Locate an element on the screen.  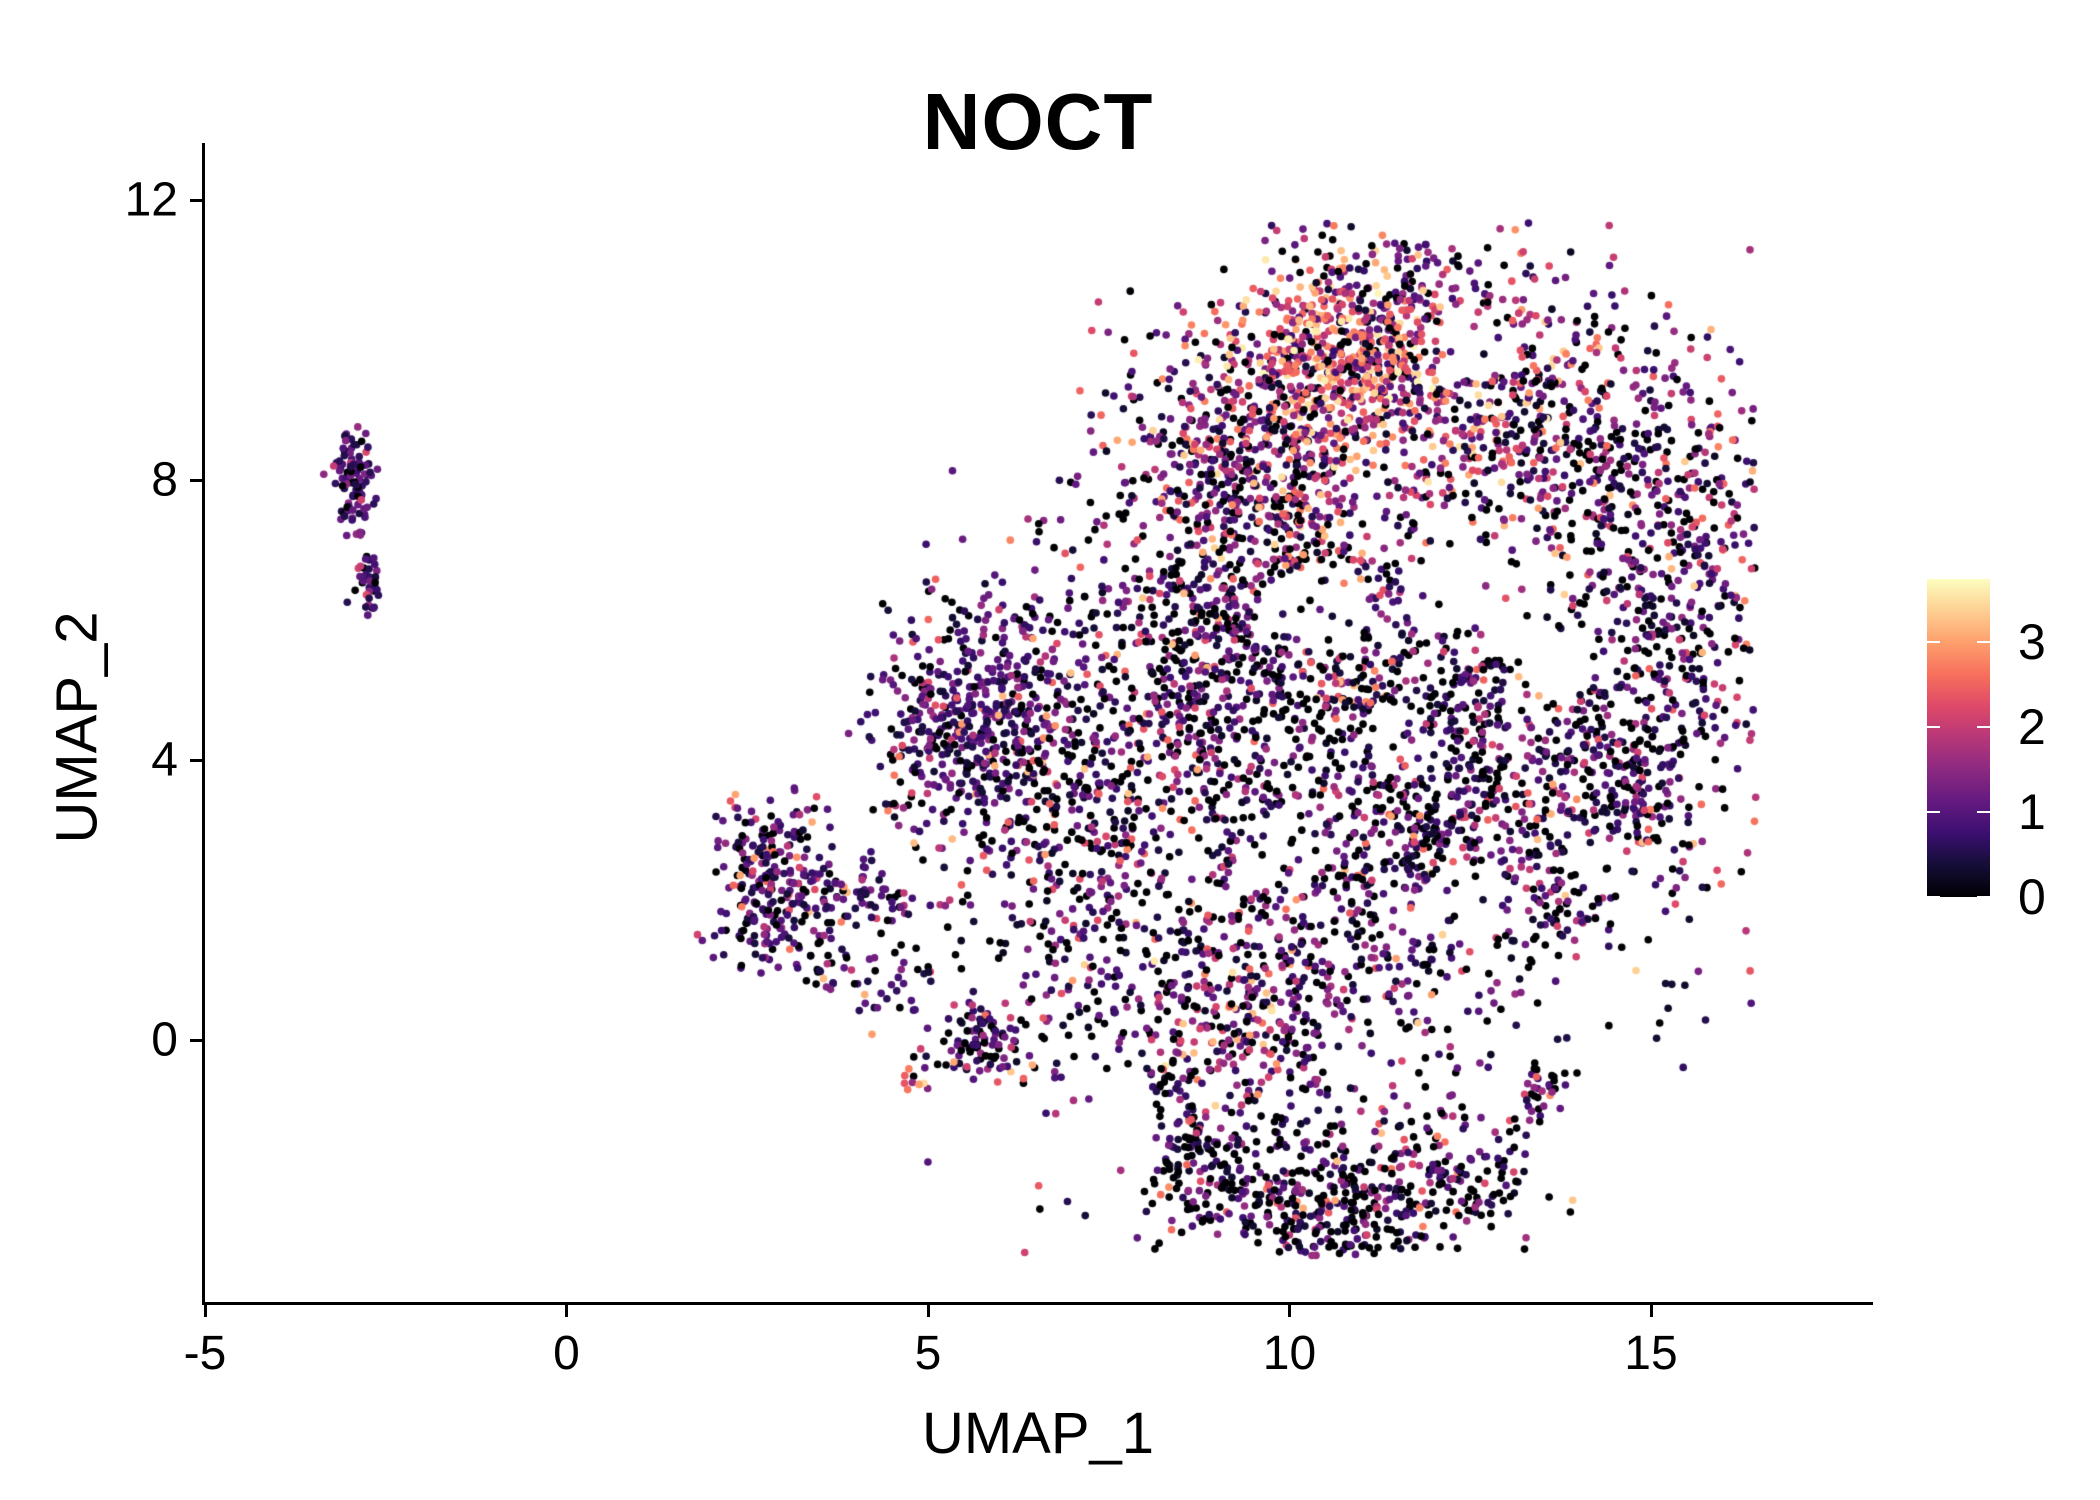
x-axis-line is located at coordinates (1037, 1303).